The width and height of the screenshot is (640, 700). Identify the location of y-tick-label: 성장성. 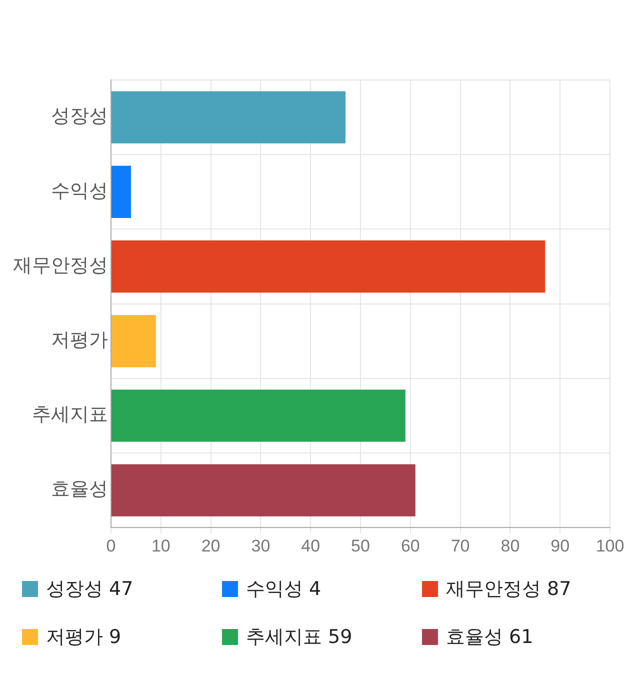
(79, 116).